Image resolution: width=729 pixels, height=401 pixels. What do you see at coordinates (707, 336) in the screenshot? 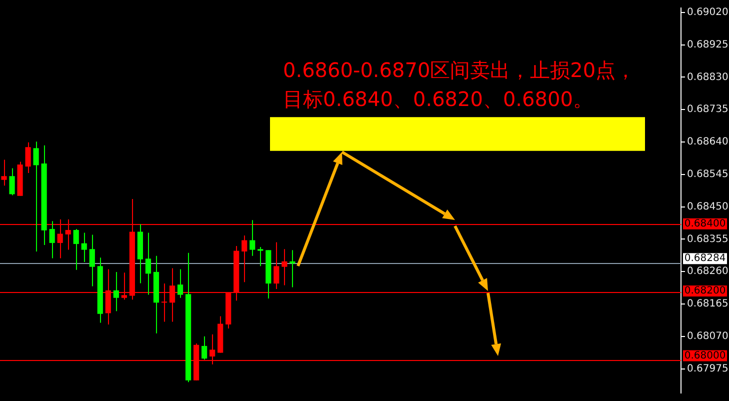
I see `y-tick-label: 0.68070` at bounding box center [707, 336].